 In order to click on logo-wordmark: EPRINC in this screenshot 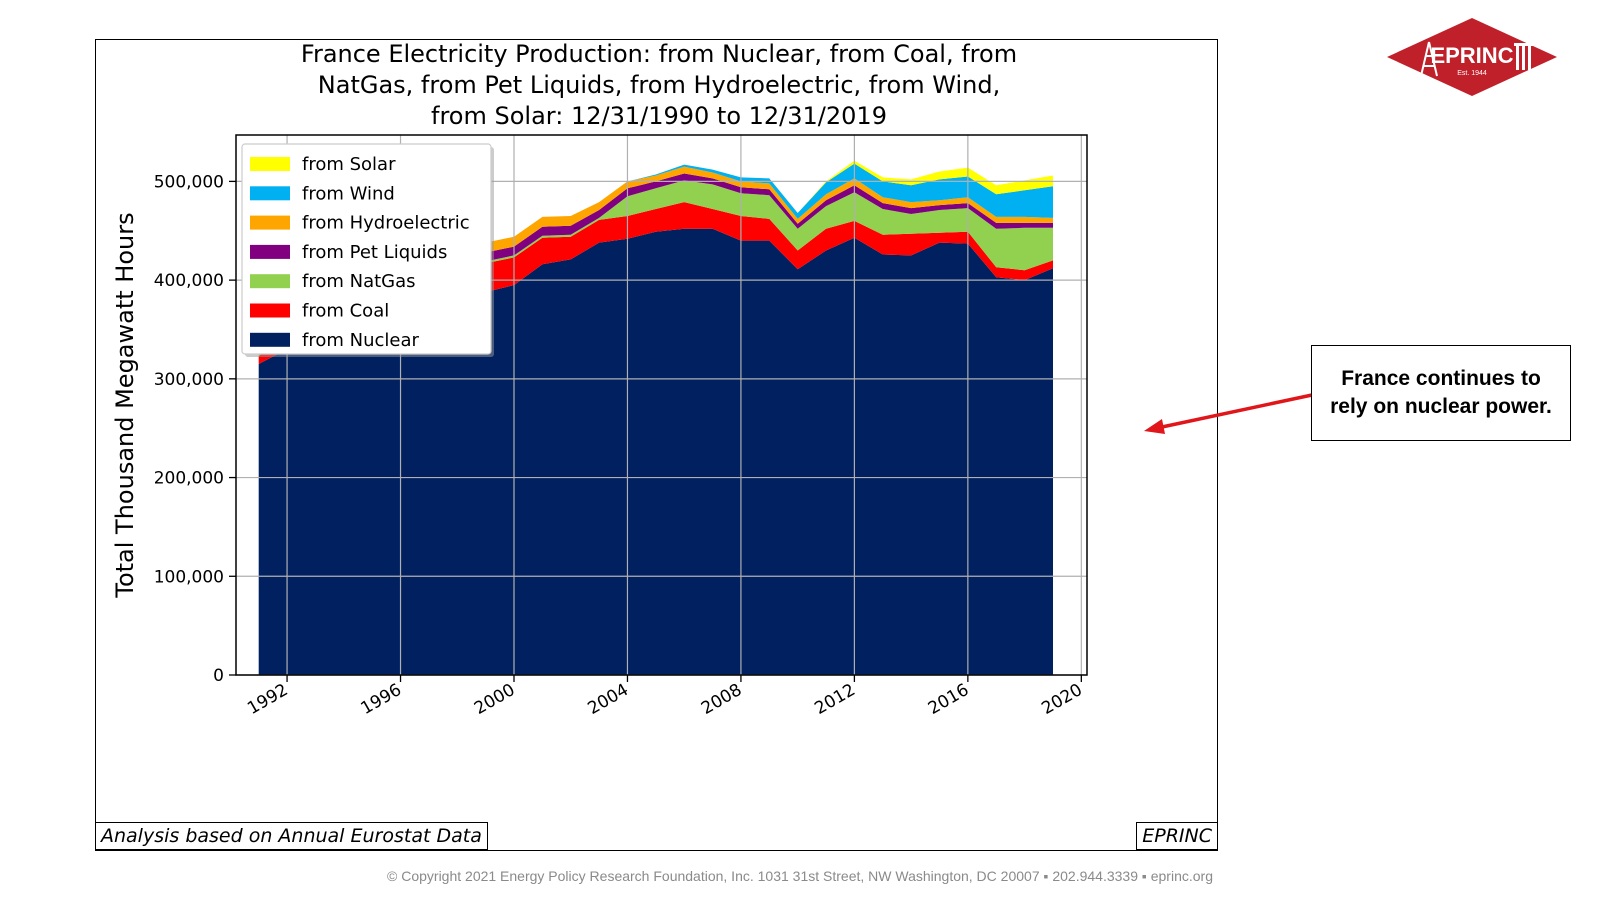, I will do `click(1471, 55)`.